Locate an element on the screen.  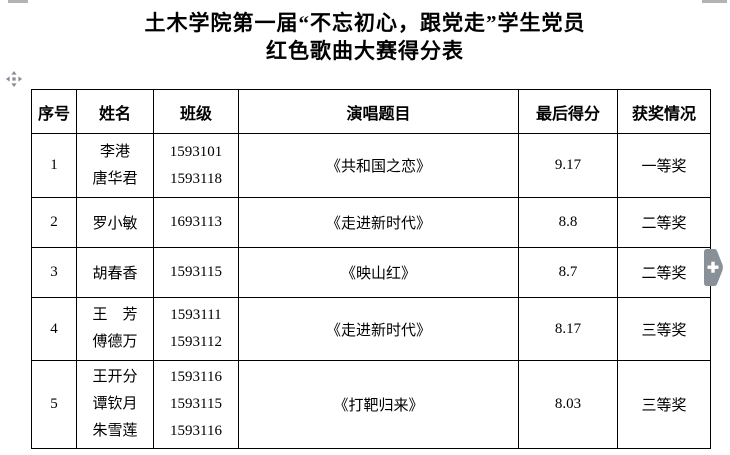
header-name: 姓名 is located at coordinates (115, 111).